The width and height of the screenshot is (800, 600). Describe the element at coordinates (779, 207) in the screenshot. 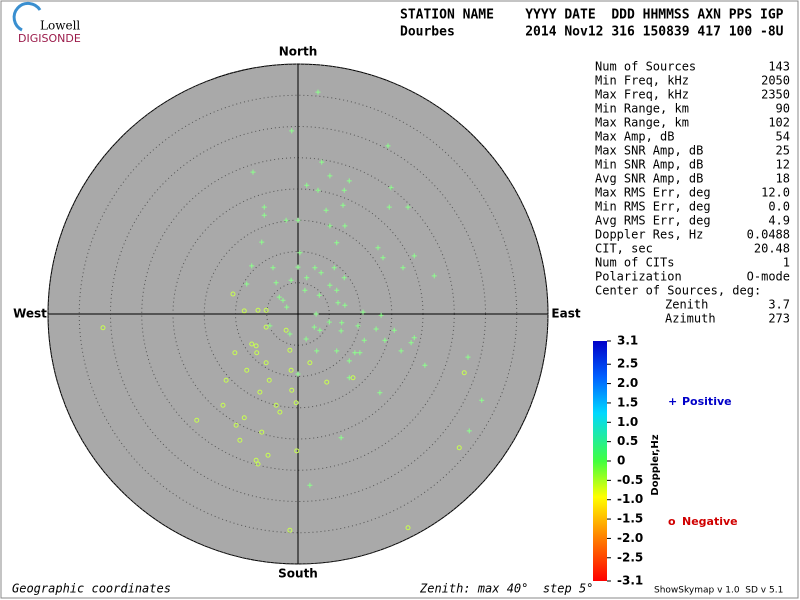

I see `stat-value: 0.0` at that location.